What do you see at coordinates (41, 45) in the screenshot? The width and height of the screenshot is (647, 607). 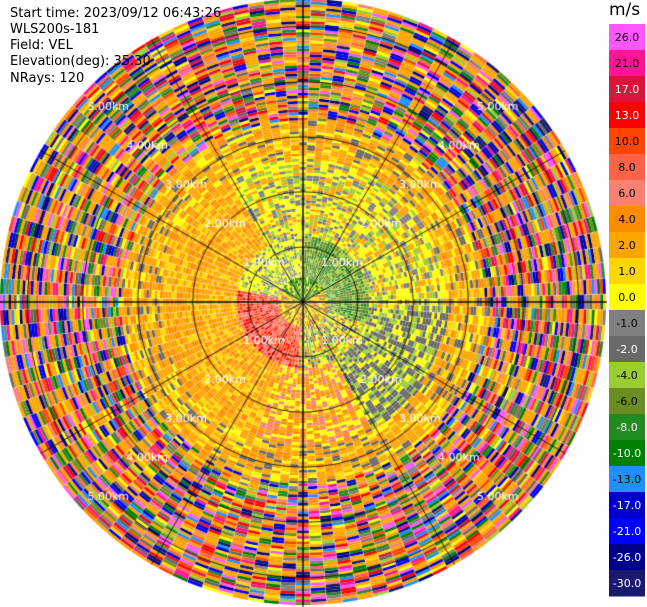 I see `field-label: Field: VEL` at bounding box center [41, 45].